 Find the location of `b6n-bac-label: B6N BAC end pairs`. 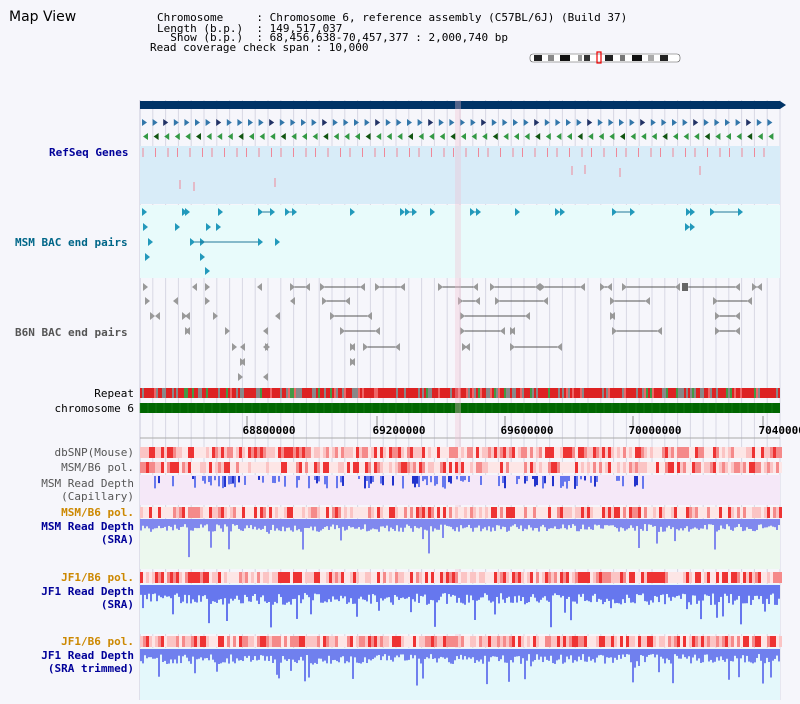

b6n-bac-label: B6N BAC end pairs is located at coordinates (71, 332).